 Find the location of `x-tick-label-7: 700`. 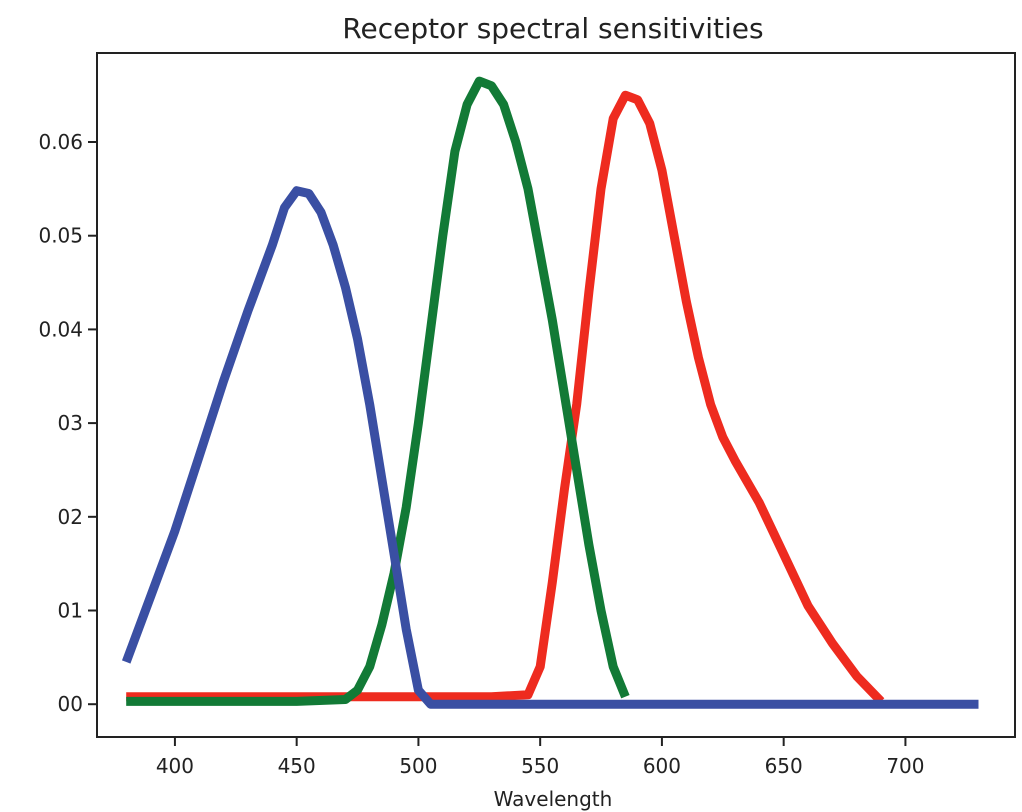

x-tick-label-7: 700 is located at coordinates (905, 766).